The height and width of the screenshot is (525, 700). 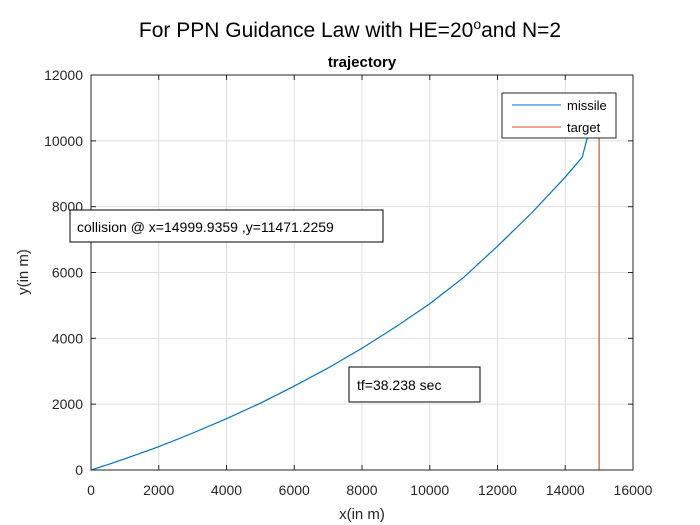 What do you see at coordinates (91, 490) in the screenshot?
I see `x-tick-label: 0` at bounding box center [91, 490].